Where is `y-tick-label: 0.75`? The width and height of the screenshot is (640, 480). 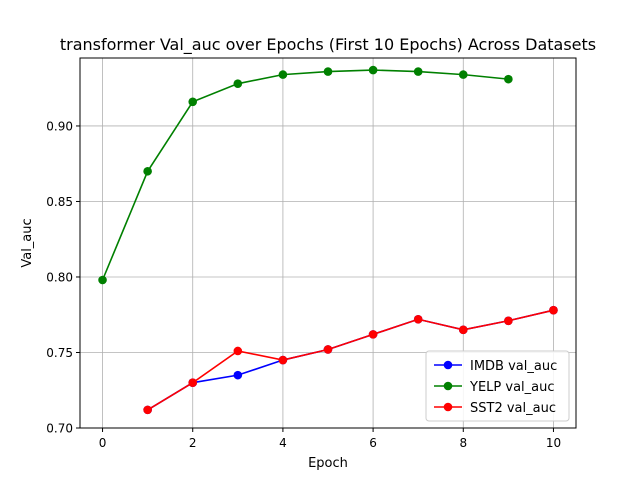
y-tick-label: 0.75 is located at coordinates (59, 353).